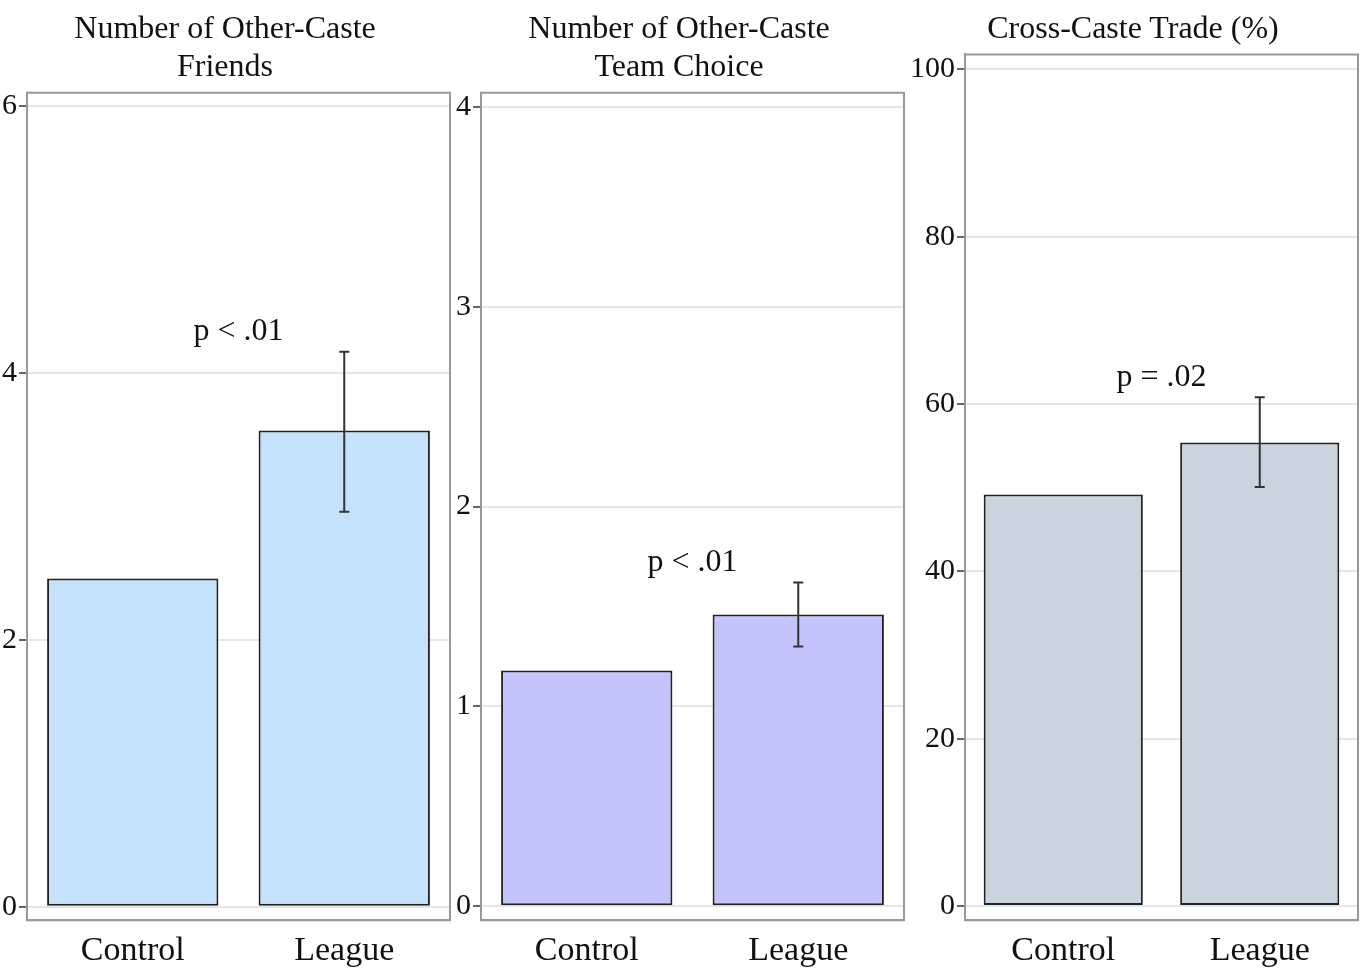 This screenshot has height=973, width=1362. Describe the element at coordinates (679, 46) in the screenshot. I see `chart-title: Number of Other-Caste Team Choice` at that location.